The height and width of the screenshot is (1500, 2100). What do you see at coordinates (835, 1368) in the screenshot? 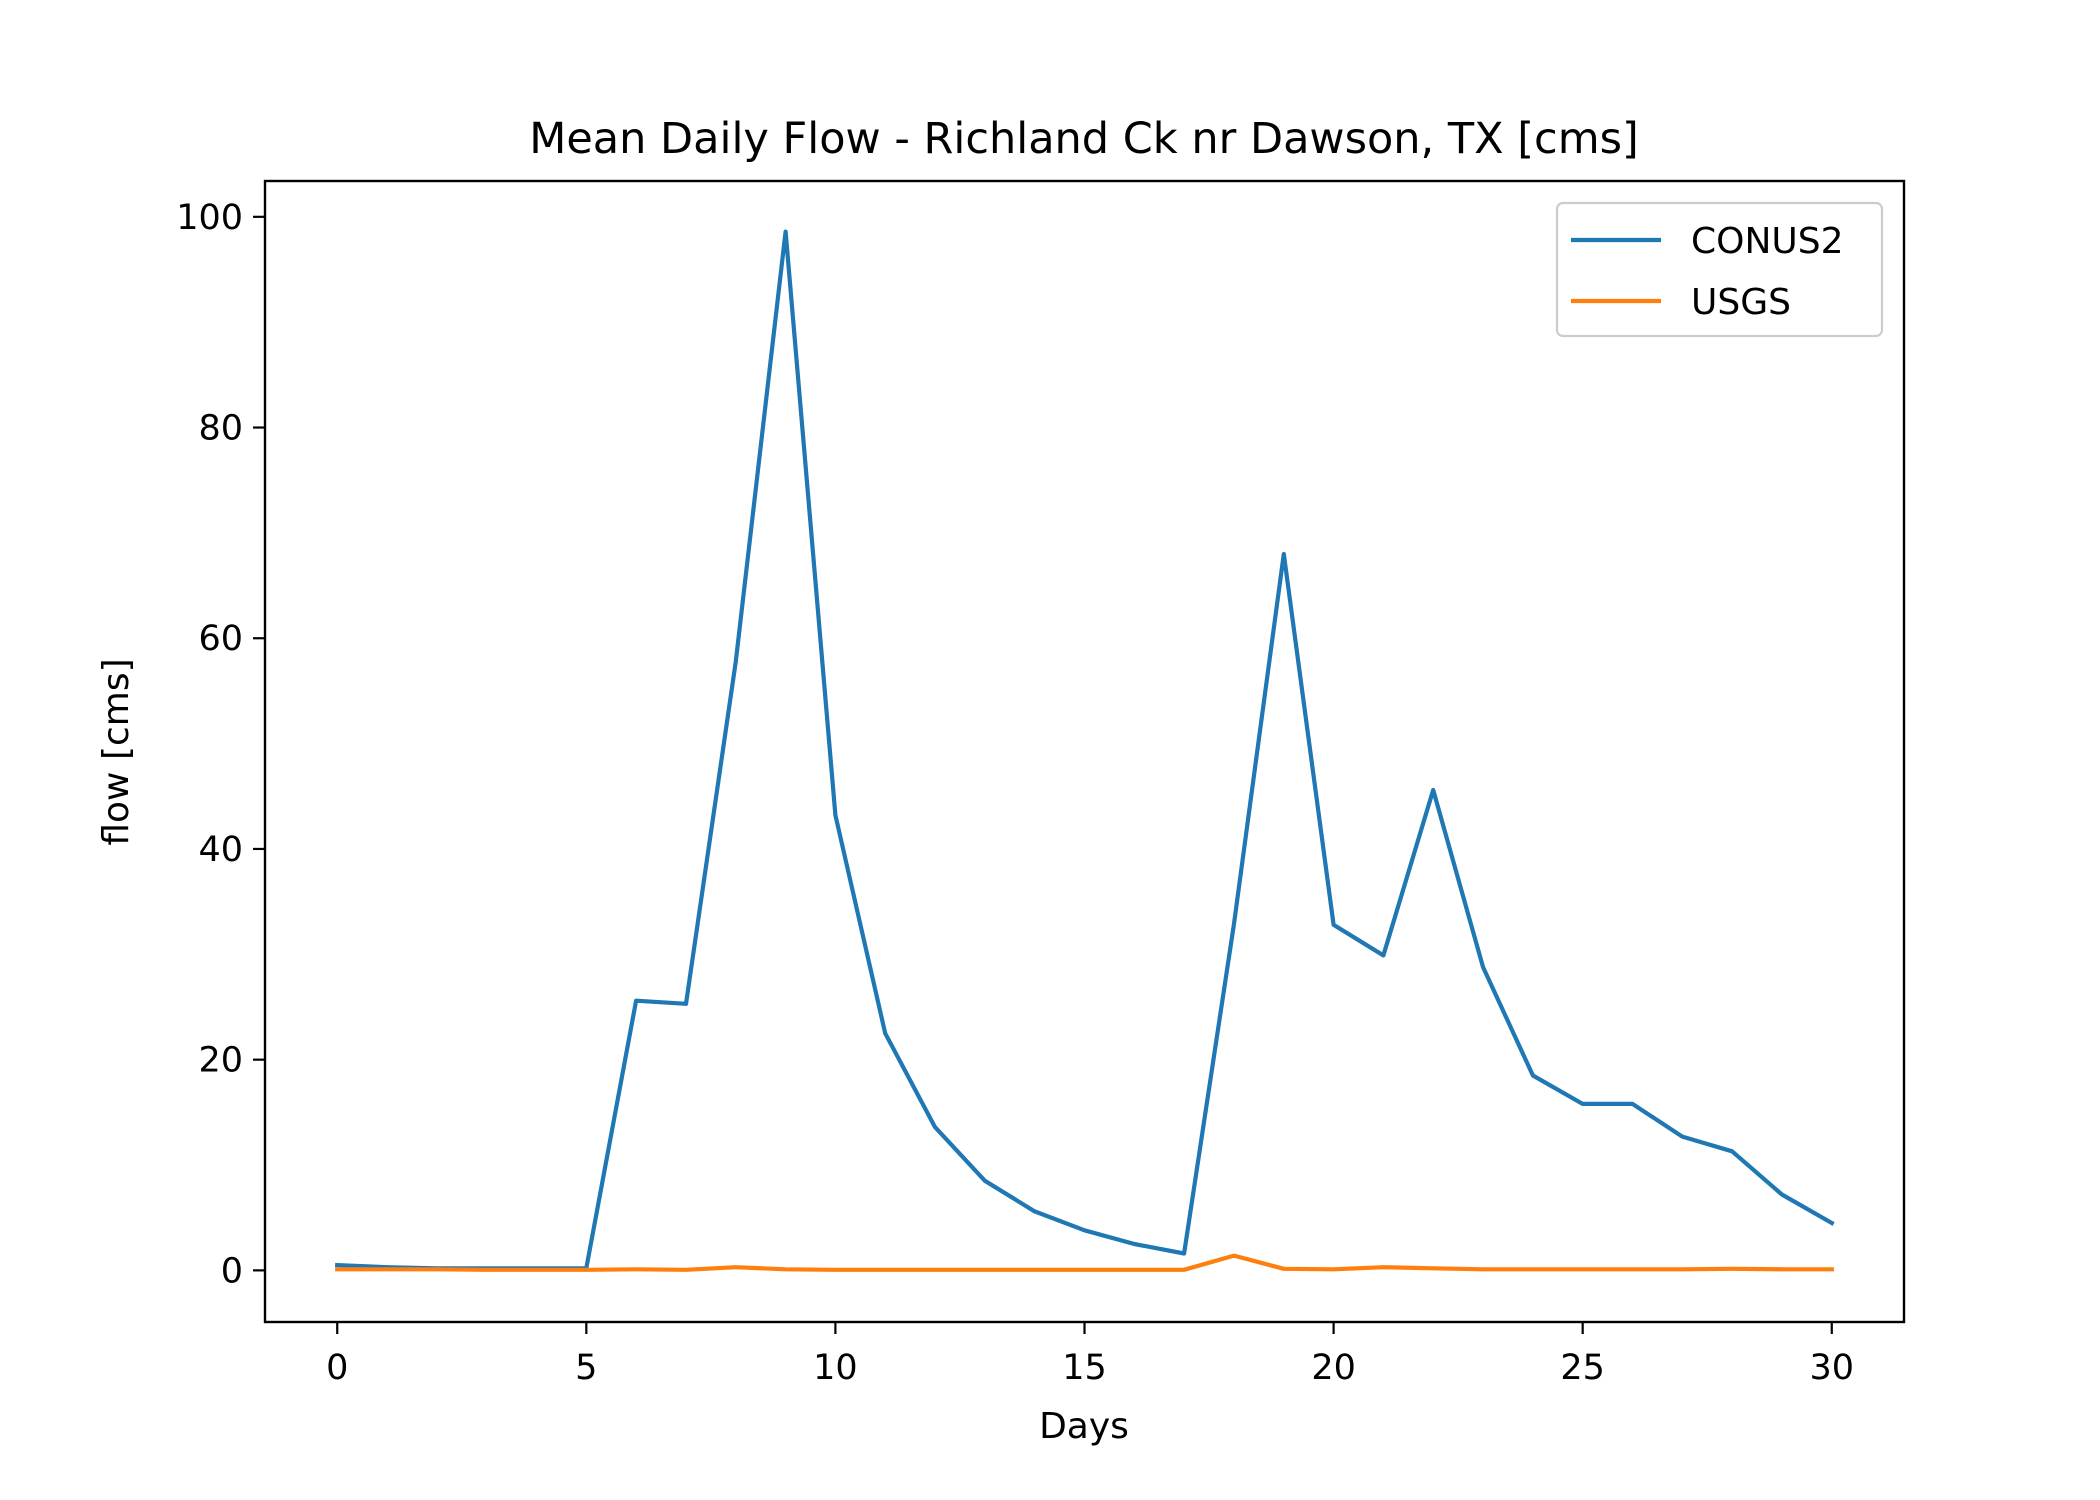
I see `x-tick-label: 10` at bounding box center [835, 1368].